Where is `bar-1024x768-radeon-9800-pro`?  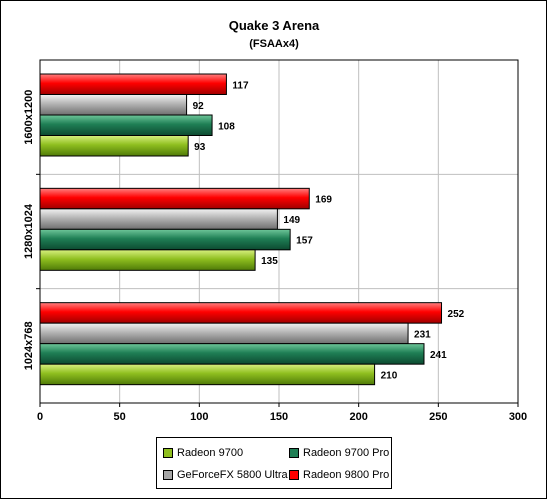 bar-1024x768-radeon-9800-pro is located at coordinates (241, 313).